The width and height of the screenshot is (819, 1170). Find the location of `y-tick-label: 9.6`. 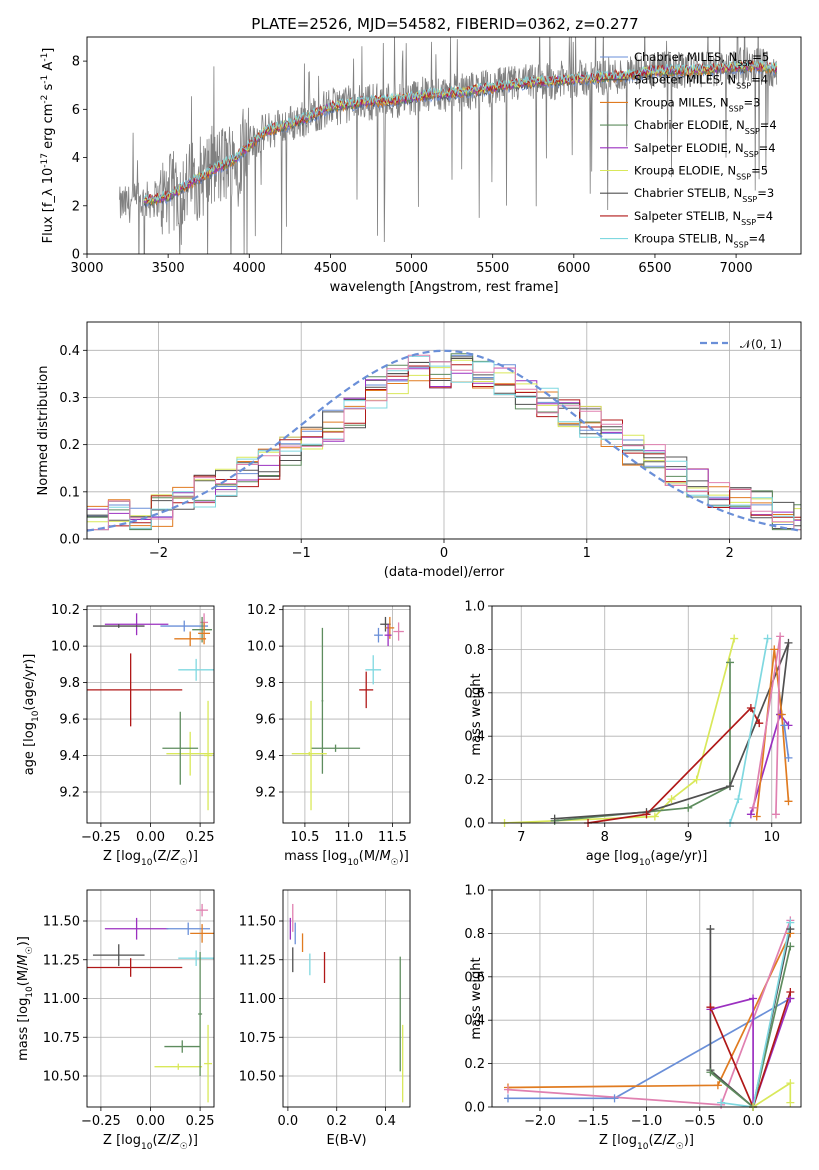

y-tick-label: 9.6 is located at coordinates (265, 720).